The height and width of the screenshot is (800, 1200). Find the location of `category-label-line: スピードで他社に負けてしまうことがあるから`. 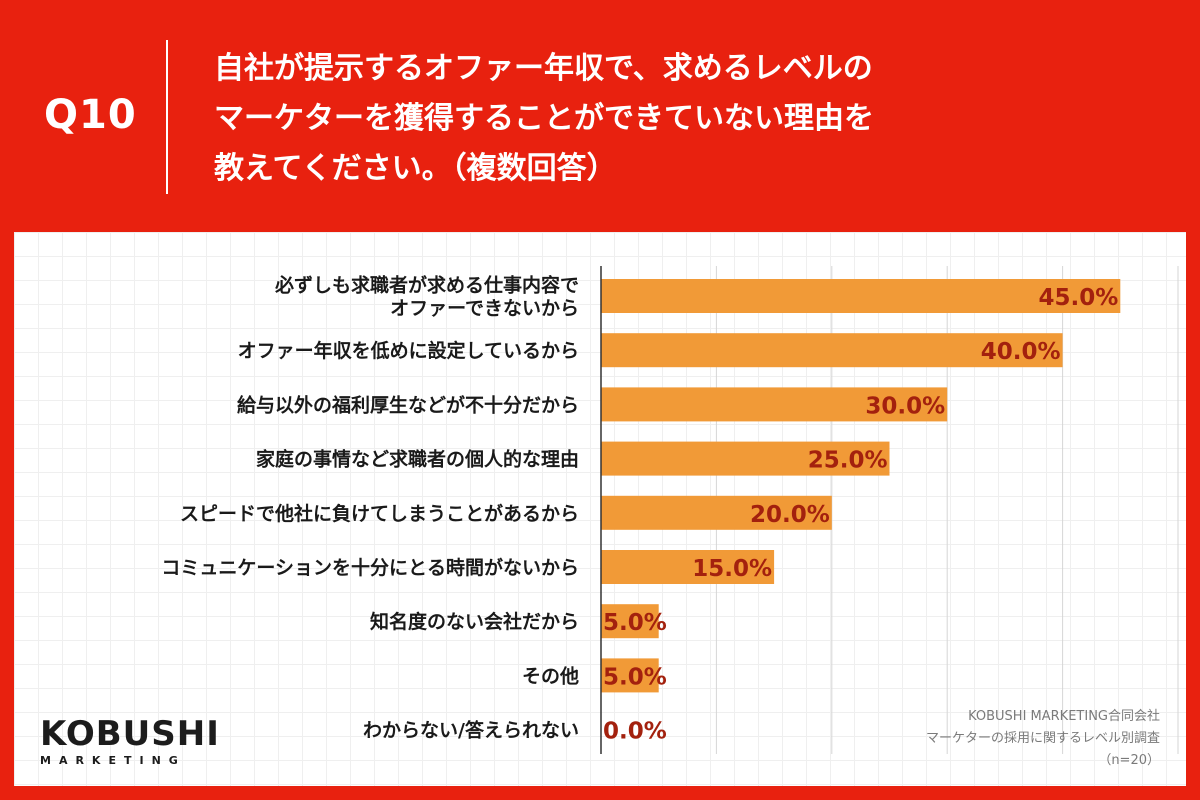

category-label-line: スピードで他社に負けてしまうことがあるから is located at coordinates (379, 513).